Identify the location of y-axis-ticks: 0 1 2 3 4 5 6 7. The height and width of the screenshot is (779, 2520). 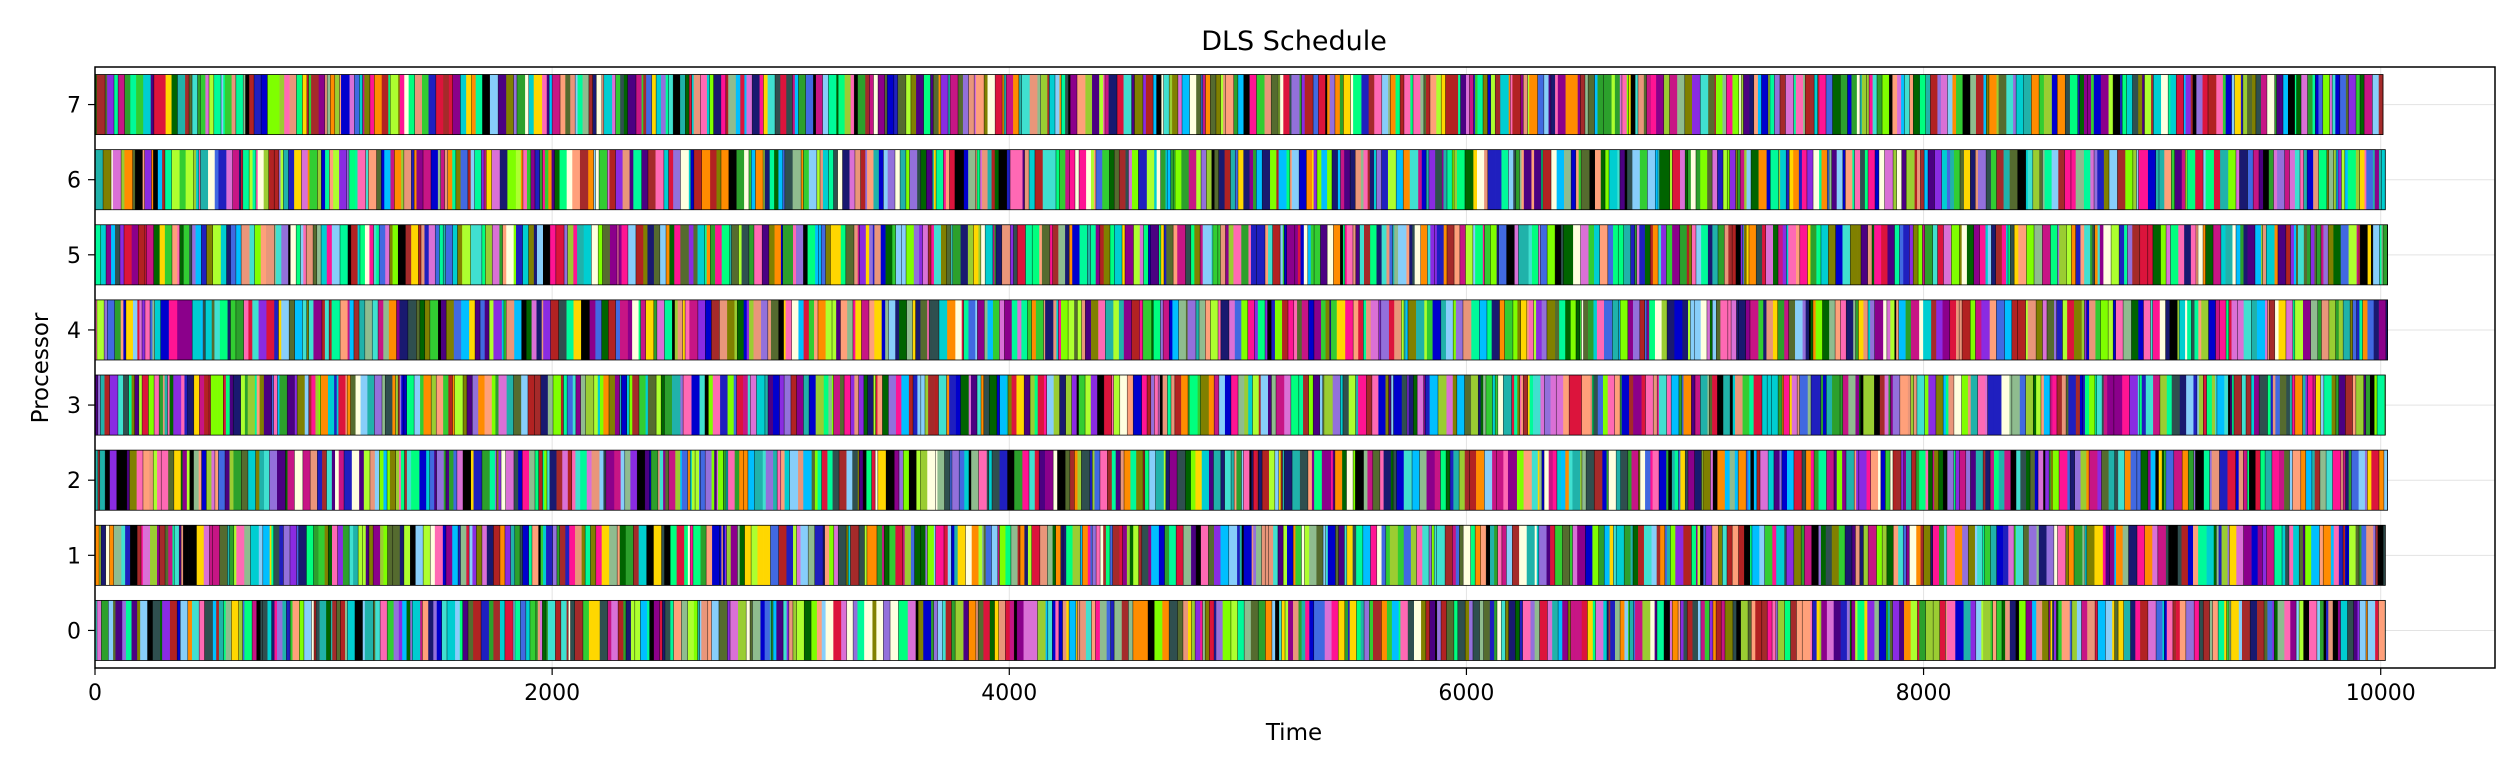
(81, 369).